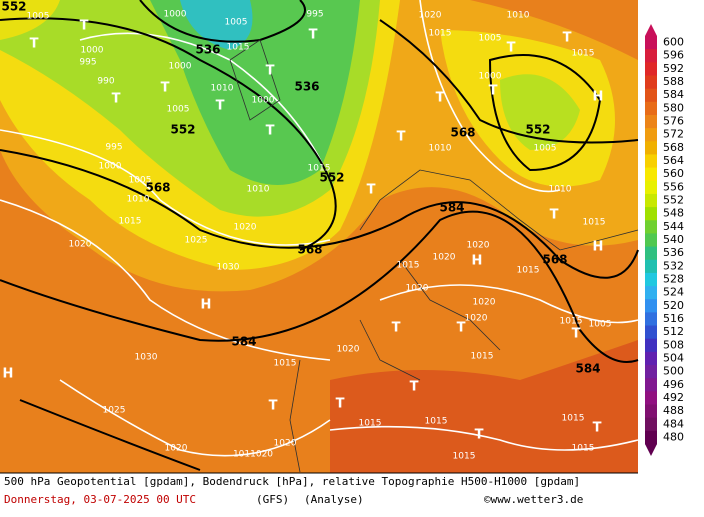  I want to click on colorbar-label: 588, so click(673, 81).